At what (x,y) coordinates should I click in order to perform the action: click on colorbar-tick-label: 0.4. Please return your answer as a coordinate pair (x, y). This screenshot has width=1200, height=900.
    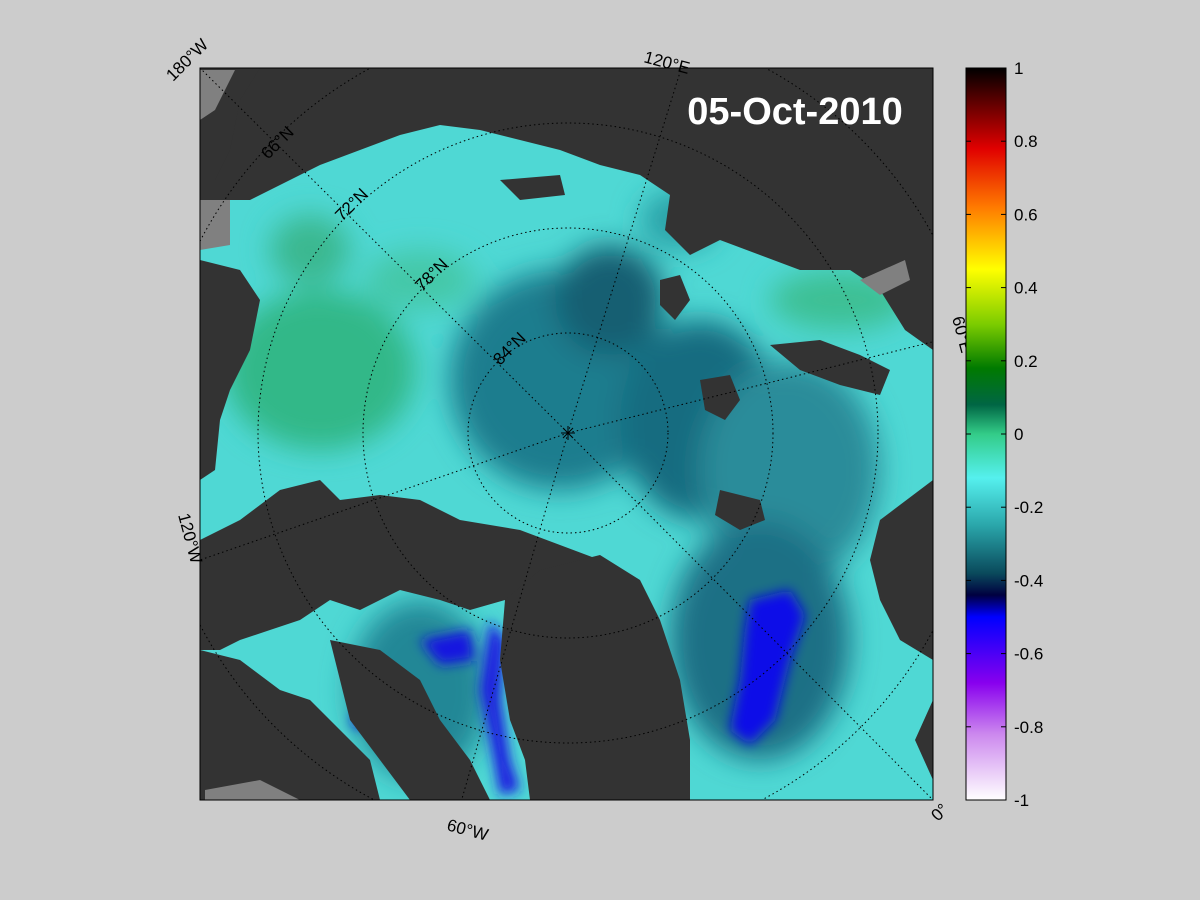
    Looking at the image, I should click on (1026, 288).